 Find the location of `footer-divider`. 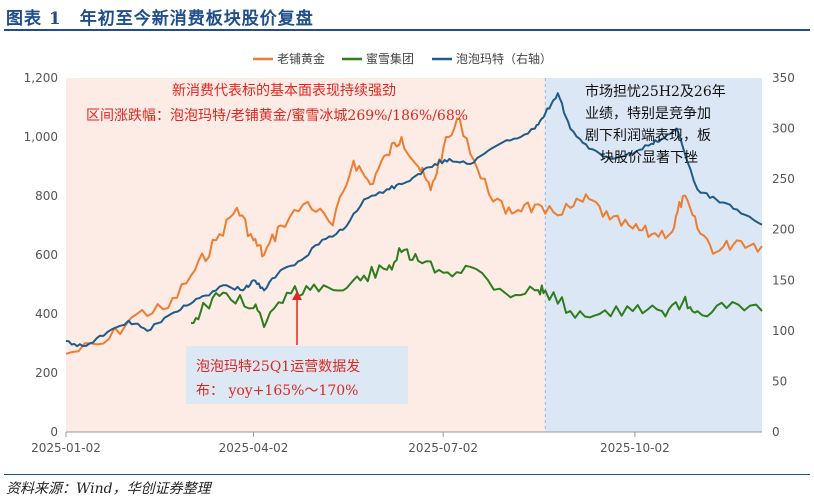

footer-divider is located at coordinates (407, 474).